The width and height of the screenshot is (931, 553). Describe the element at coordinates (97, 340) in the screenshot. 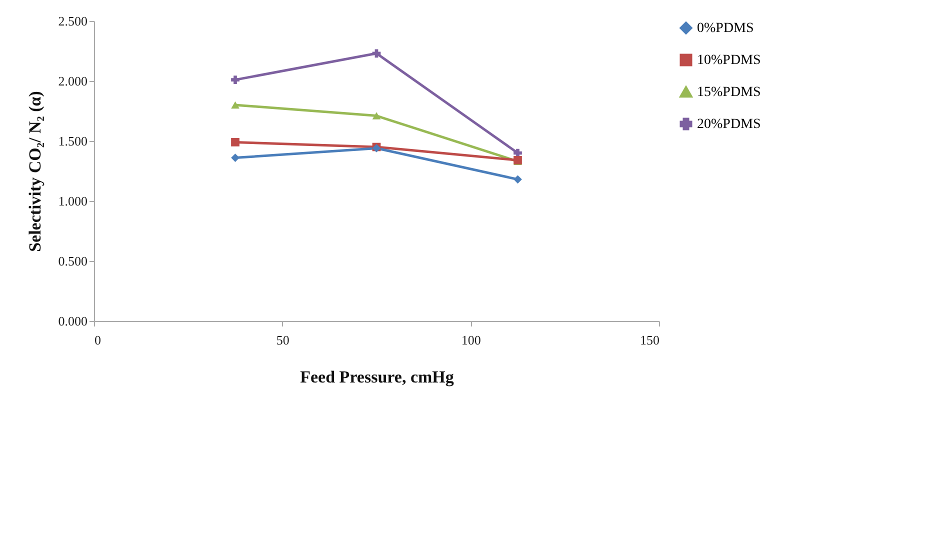

I see `x-tick-label: 0` at that location.